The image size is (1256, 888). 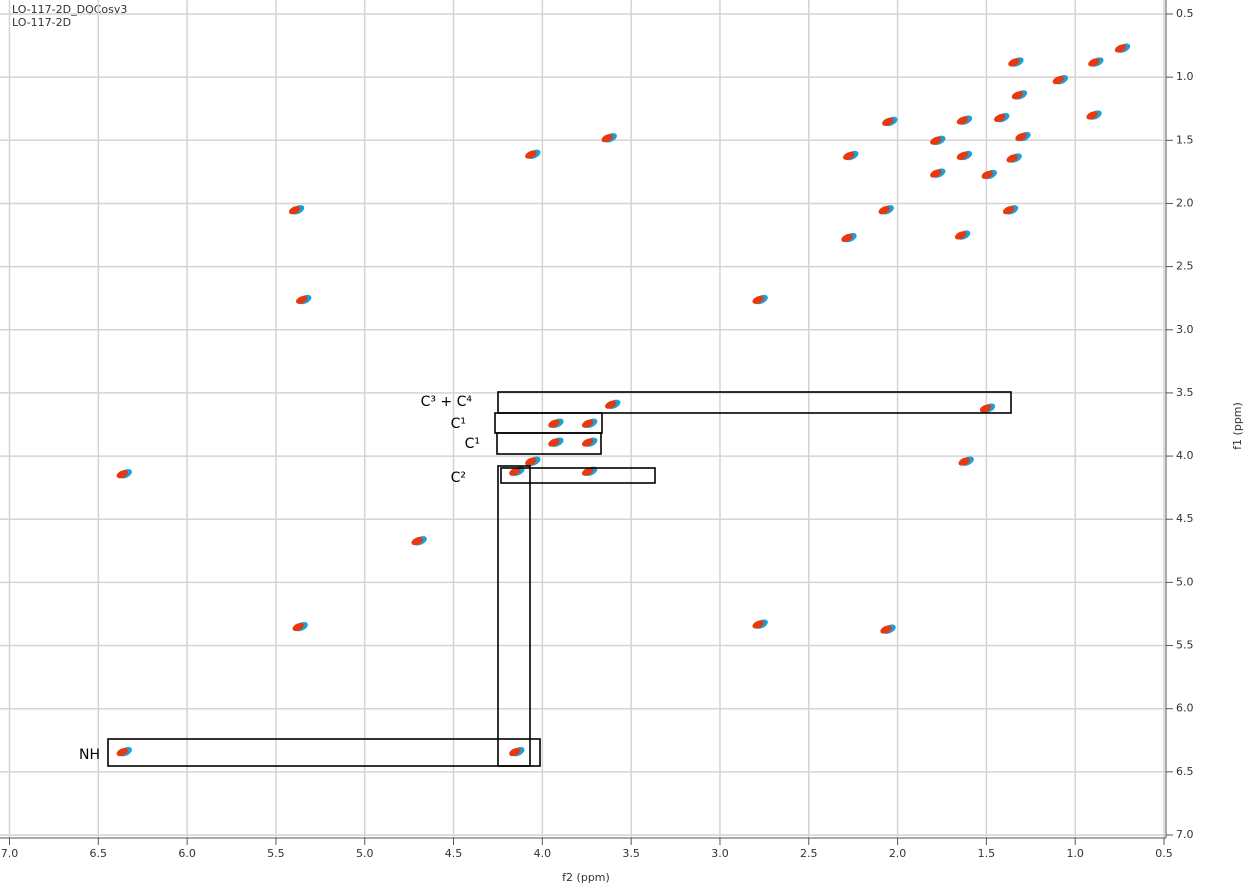 I want to click on annotation: C¹, so click(x=458, y=424).